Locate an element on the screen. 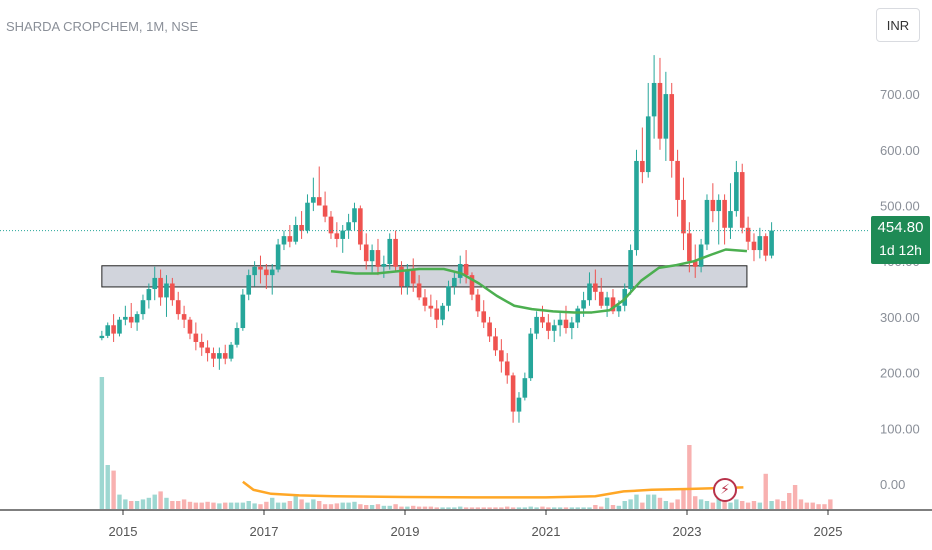 The width and height of the screenshot is (932, 550). y-tick-label: 100.00 is located at coordinates (900, 428).